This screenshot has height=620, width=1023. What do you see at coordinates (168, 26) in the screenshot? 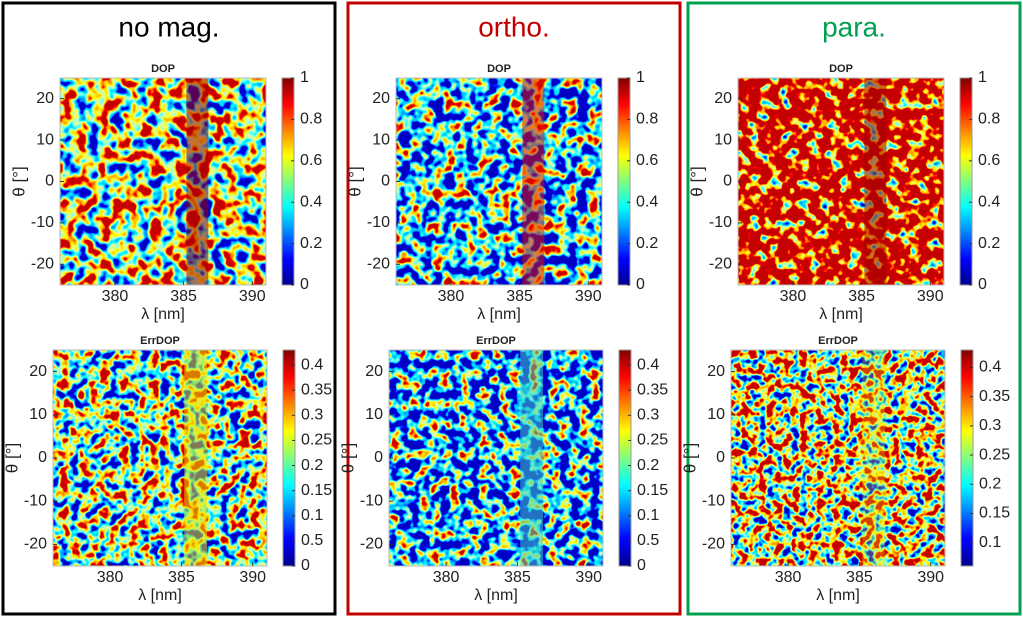
I see `panel-title: no mag.` at bounding box center [168, 26].